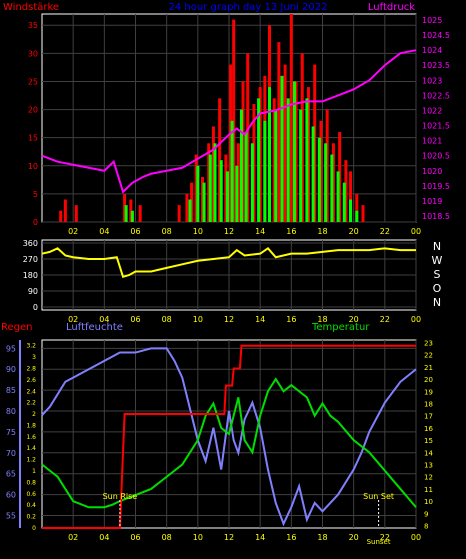 The image size is (466, 559). Describe the element at coordinates (31, 425) in the screenshot. I see `rain-tick-label: 1.8` at that location.